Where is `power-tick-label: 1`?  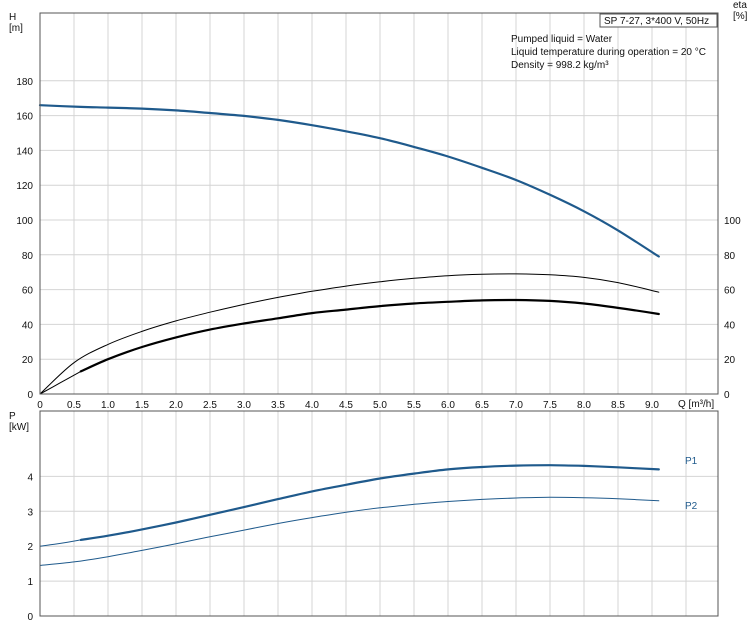
power-tick-label: 1 is located at coordinates (30, 582).